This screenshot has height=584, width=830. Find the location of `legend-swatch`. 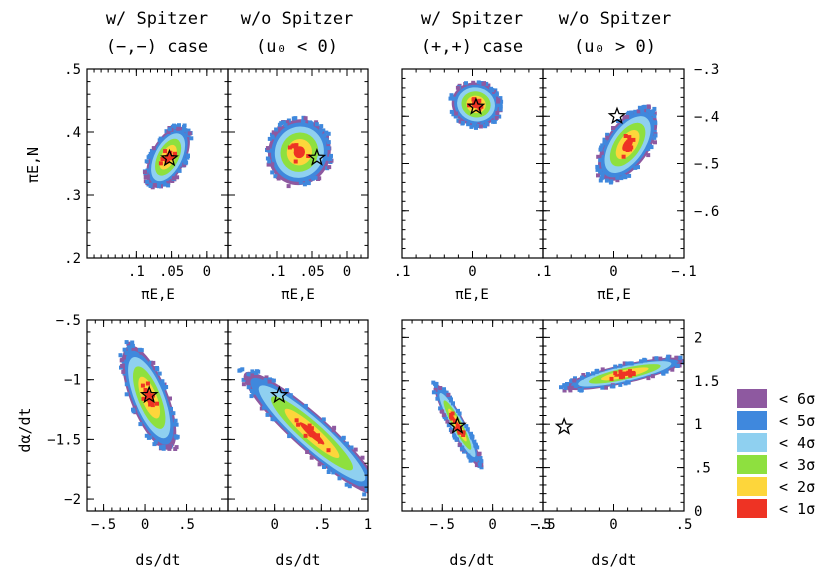

legend-swatch is located at coordinates (752, 464).